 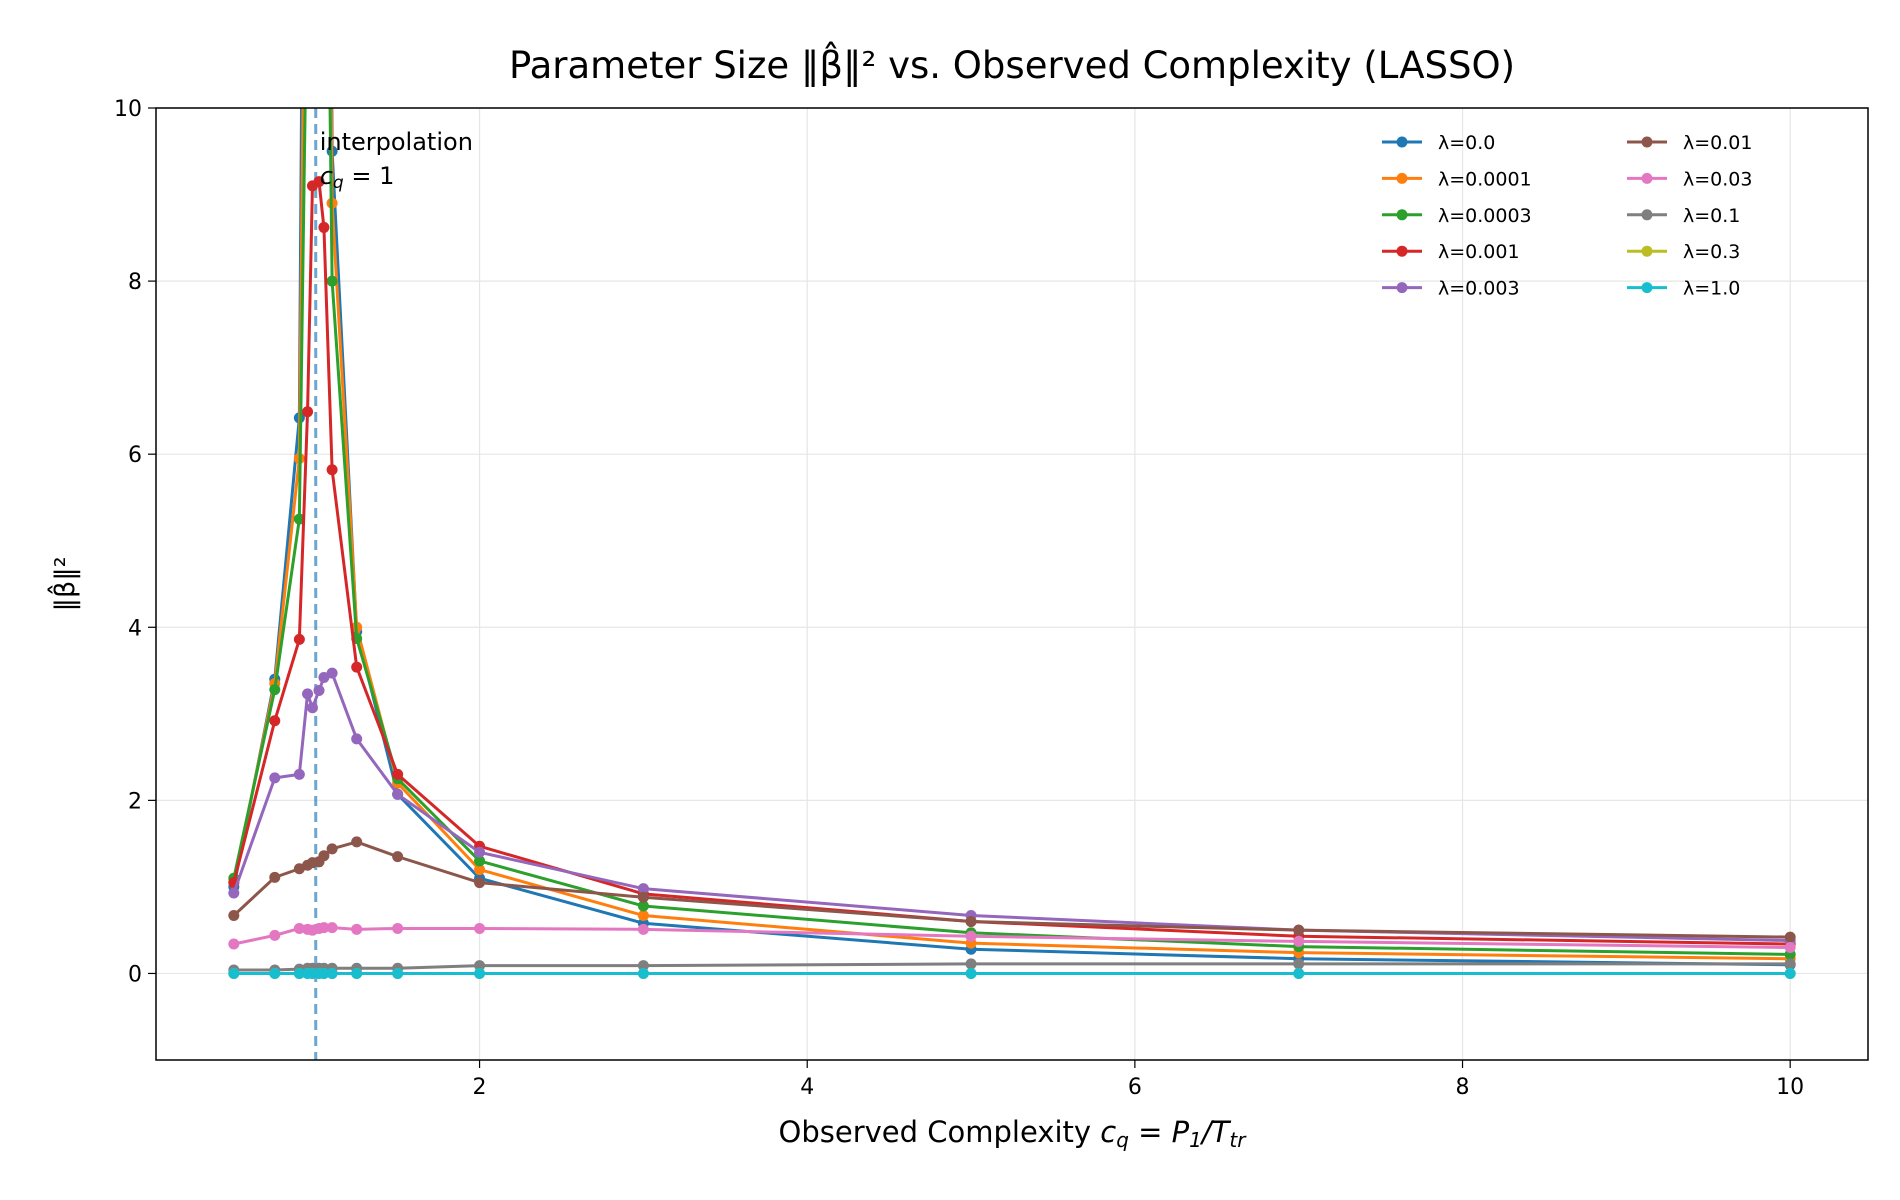 I want to click on y-tick-label: 8, so click(x=135, y=282).